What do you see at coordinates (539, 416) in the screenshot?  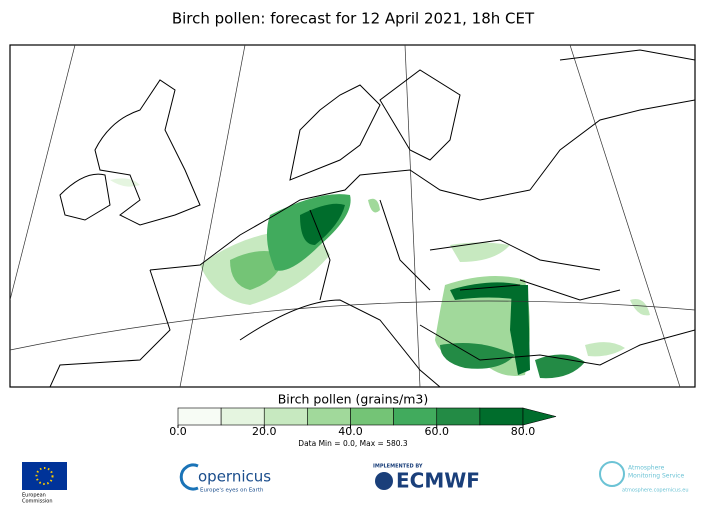 I see `colorbar-extend` at bounding box center [539, 416].